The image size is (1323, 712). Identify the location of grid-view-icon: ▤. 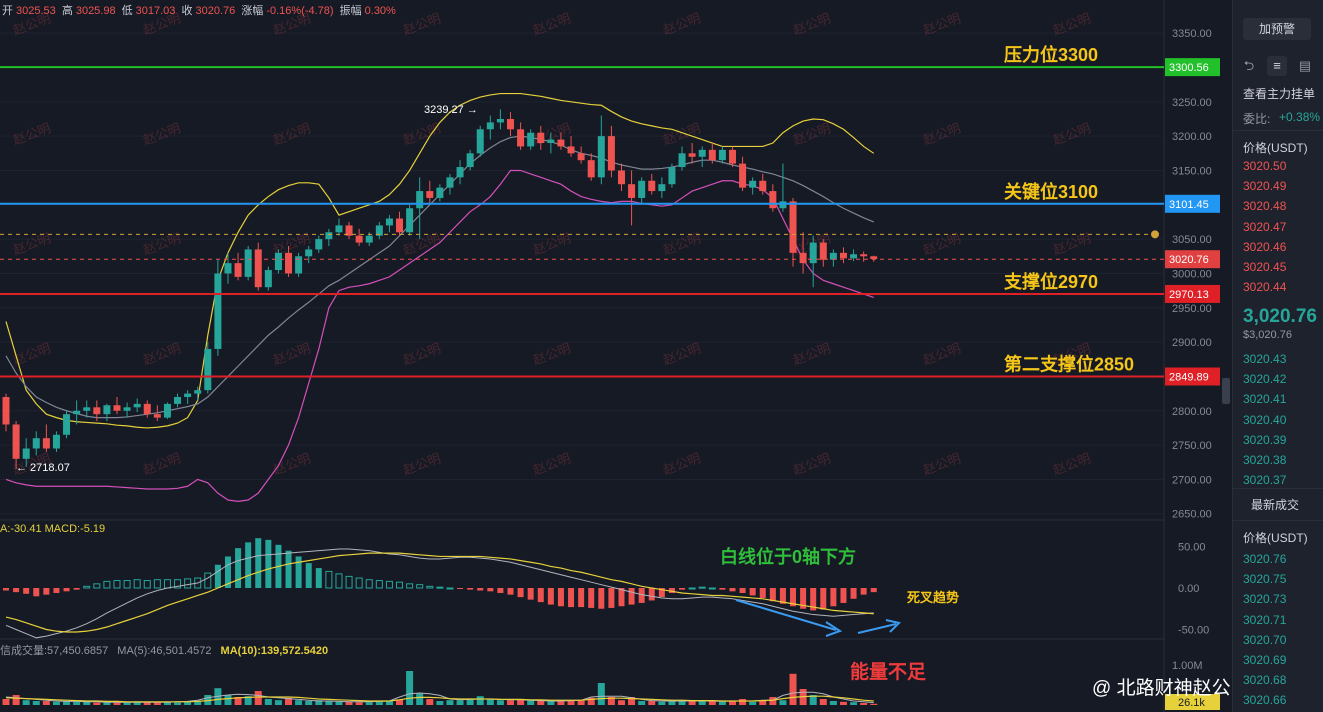
(1305, 65).